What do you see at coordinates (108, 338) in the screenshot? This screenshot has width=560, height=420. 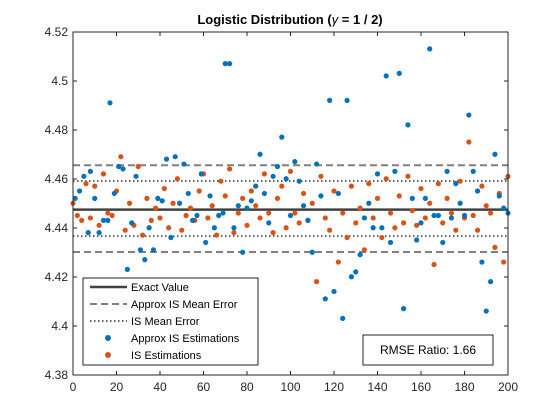 I see `legend-marker-approx-is-estimations` at bounding box center [108, 338].